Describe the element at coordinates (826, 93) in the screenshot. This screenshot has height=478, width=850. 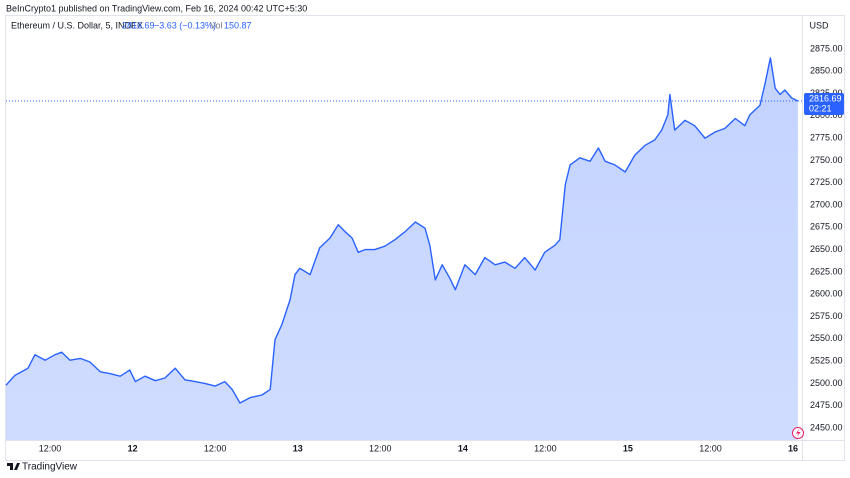
I see `y-tick-label: 2825.00` at that location.